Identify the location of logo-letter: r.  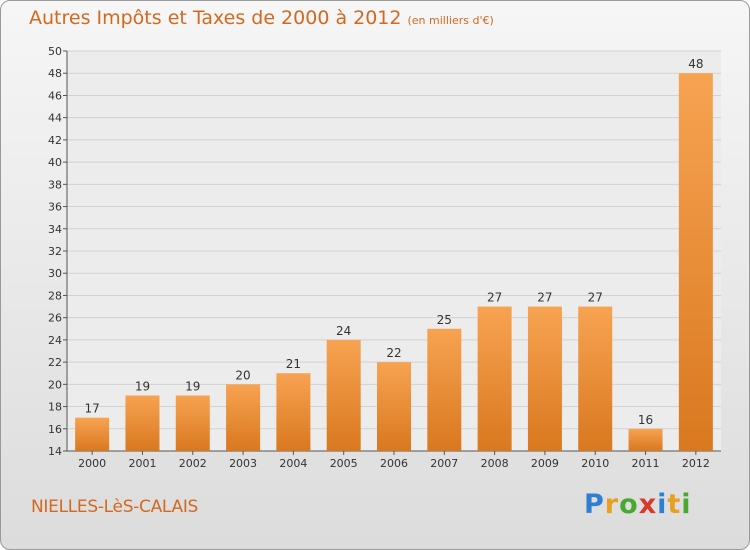
(612, 504).